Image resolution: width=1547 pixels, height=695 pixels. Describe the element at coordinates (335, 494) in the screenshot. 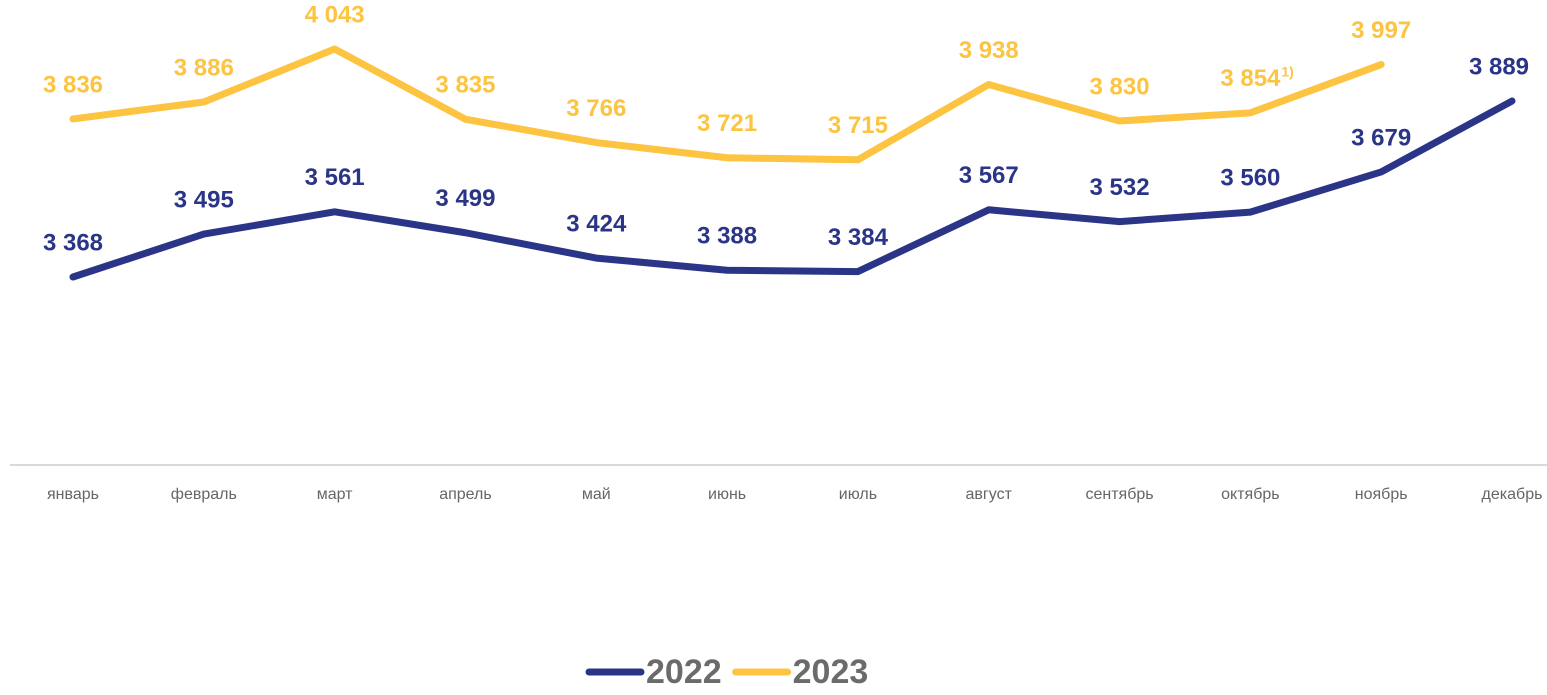

I see `x-tick-label: март` at that location.